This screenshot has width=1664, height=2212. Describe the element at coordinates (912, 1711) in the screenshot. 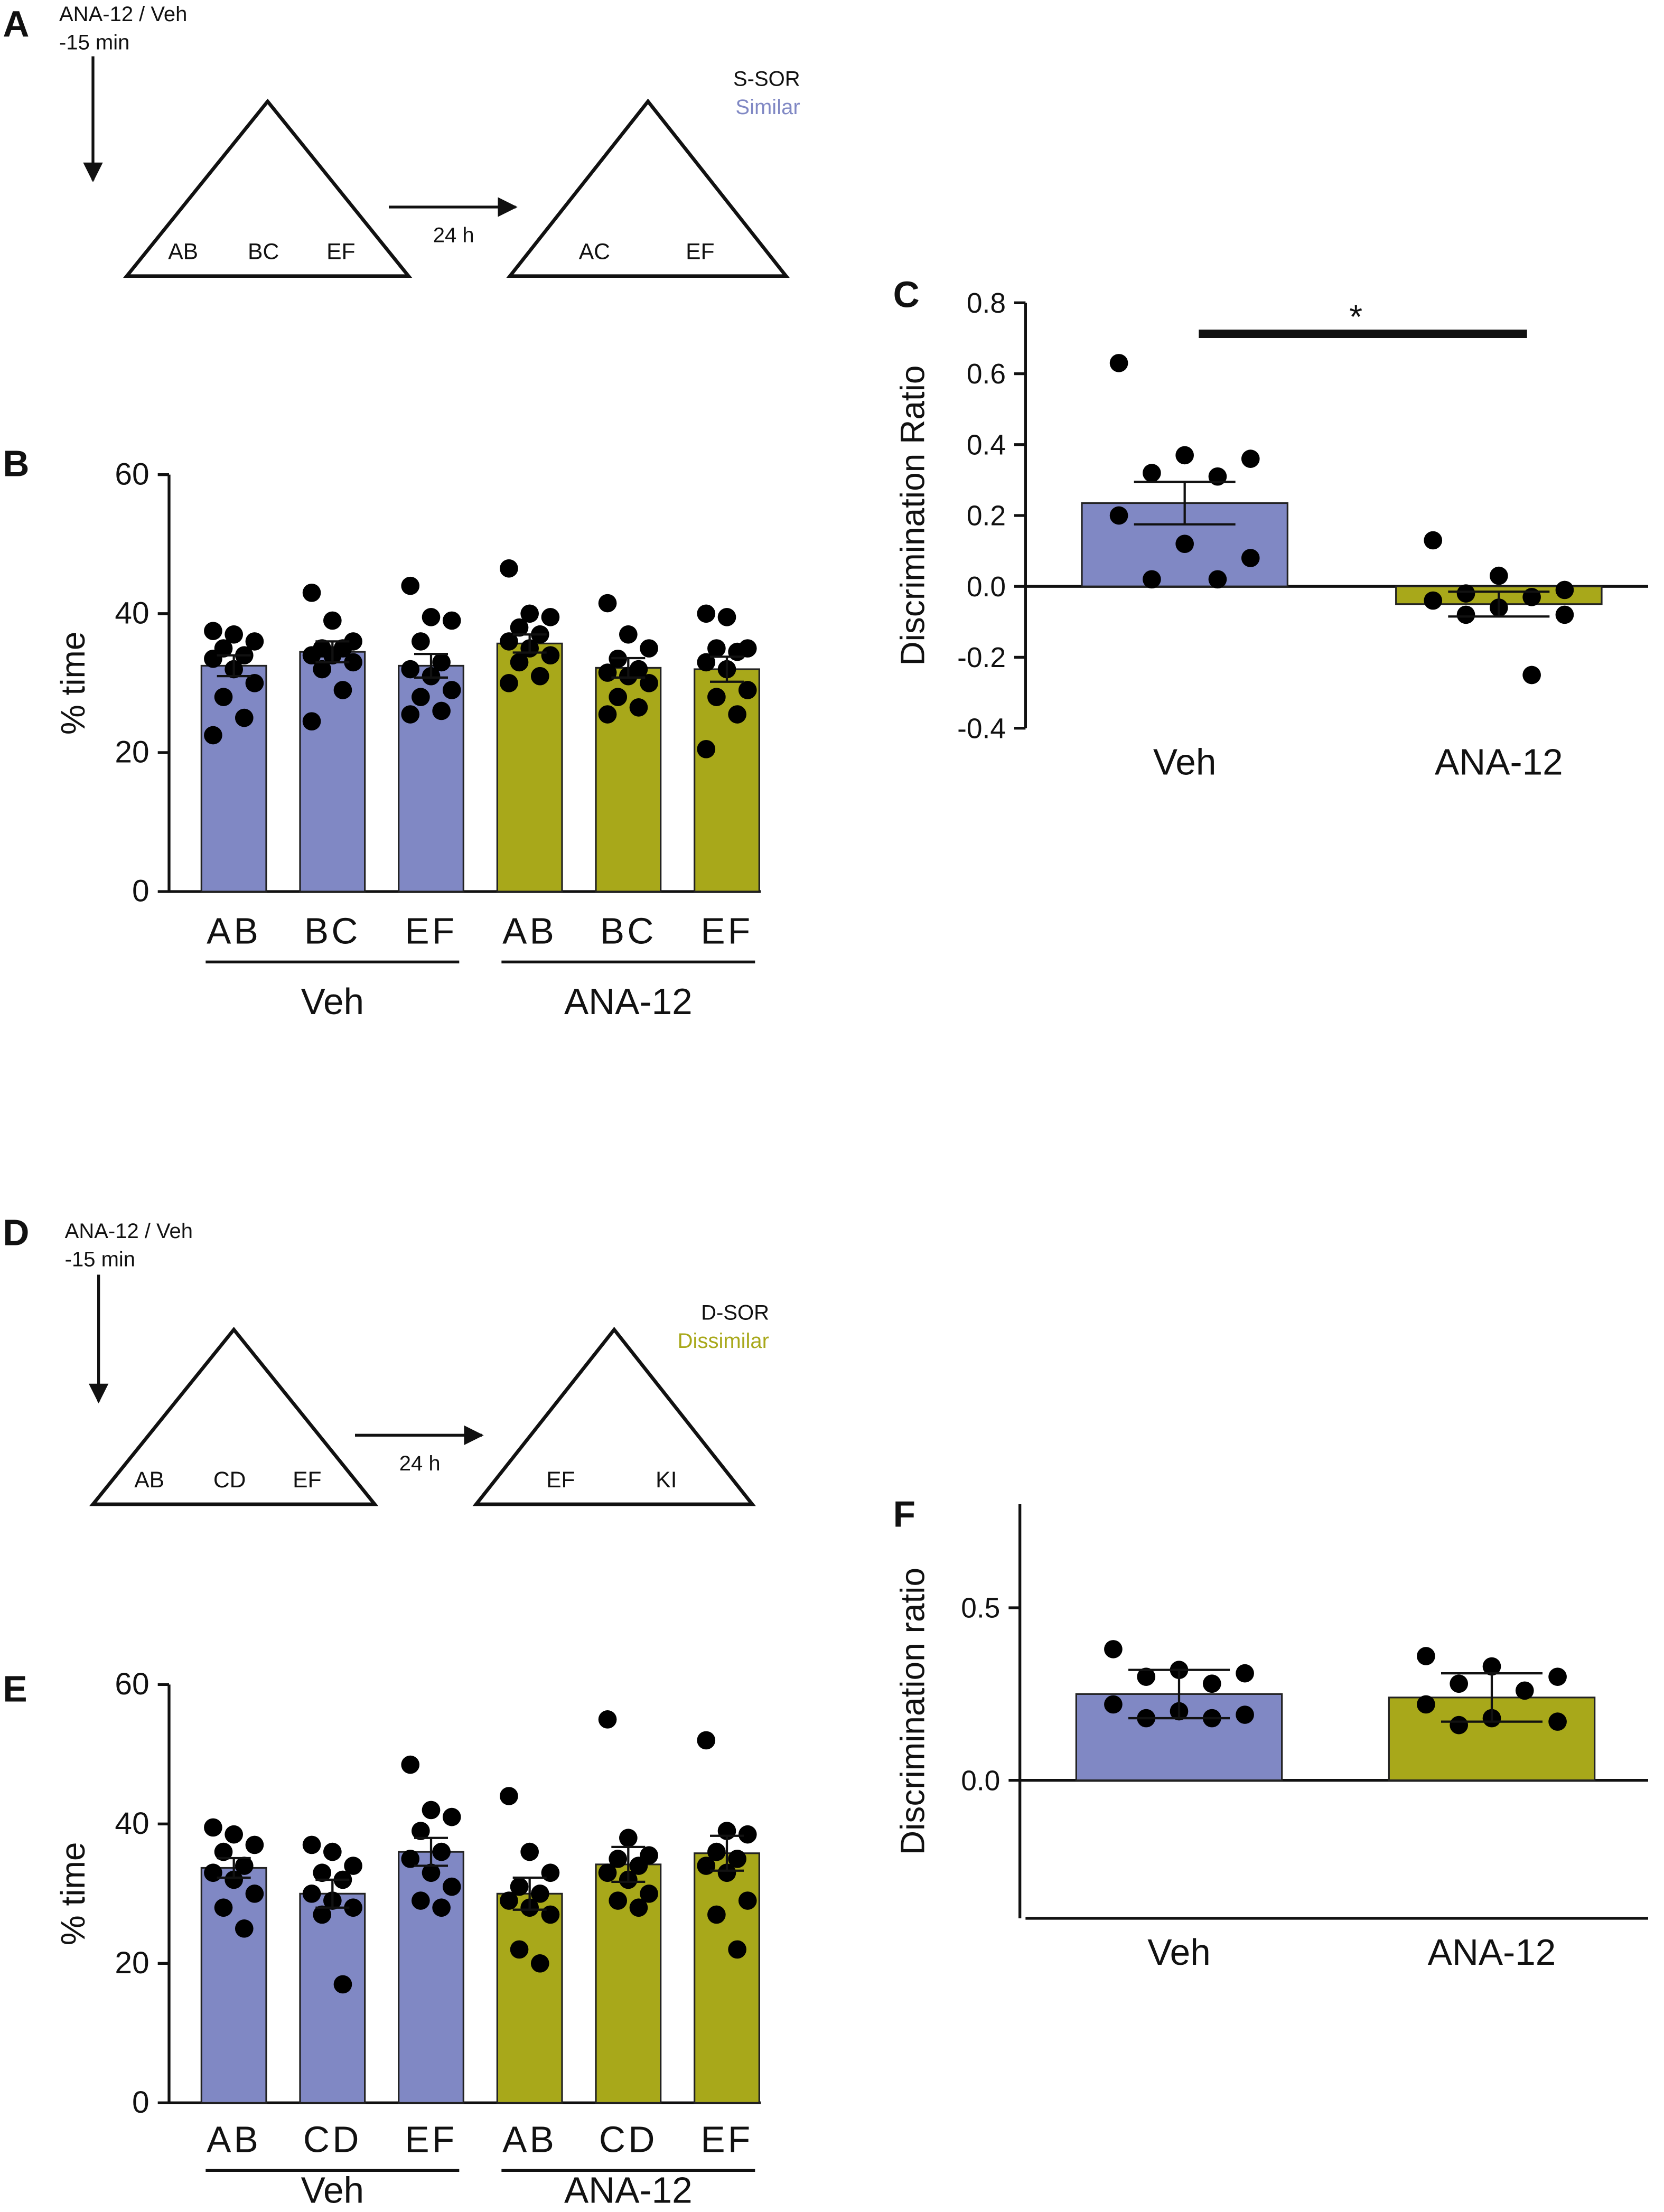

I see `y-axis-label: Discrimination ratio` at that location.